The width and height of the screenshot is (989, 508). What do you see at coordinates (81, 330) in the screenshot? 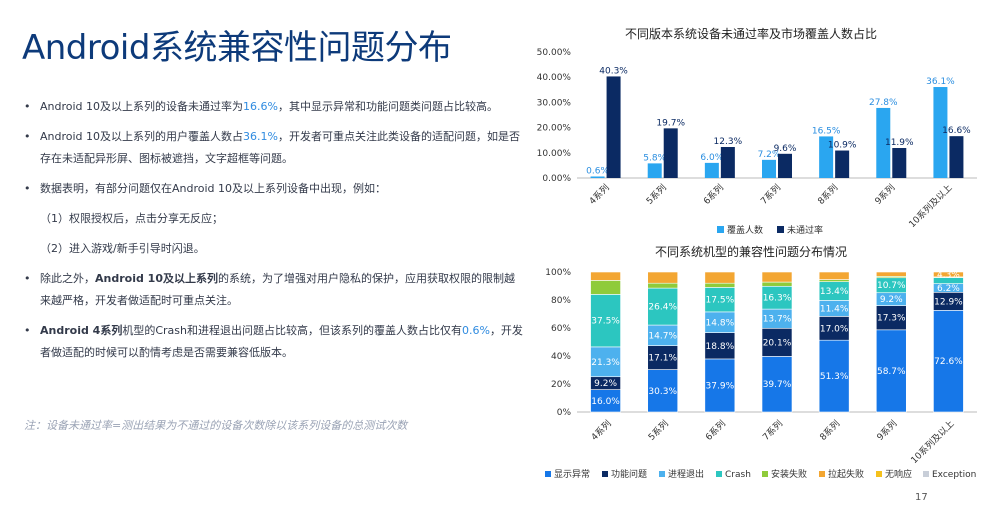
I see `bullet-text: Android 4系列` at bounding box center [81, 330].